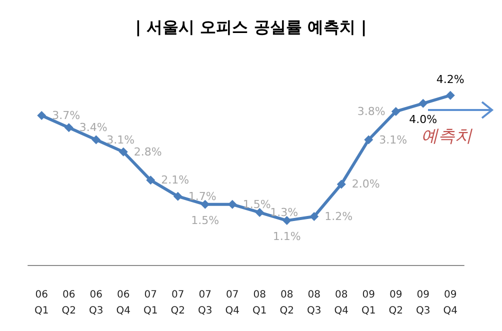 The image size is (502, 331). What do you see at coordinates (284, 212) in the screenshot?
I see `data-label: 1.3%` at bounding box center [284, 212].